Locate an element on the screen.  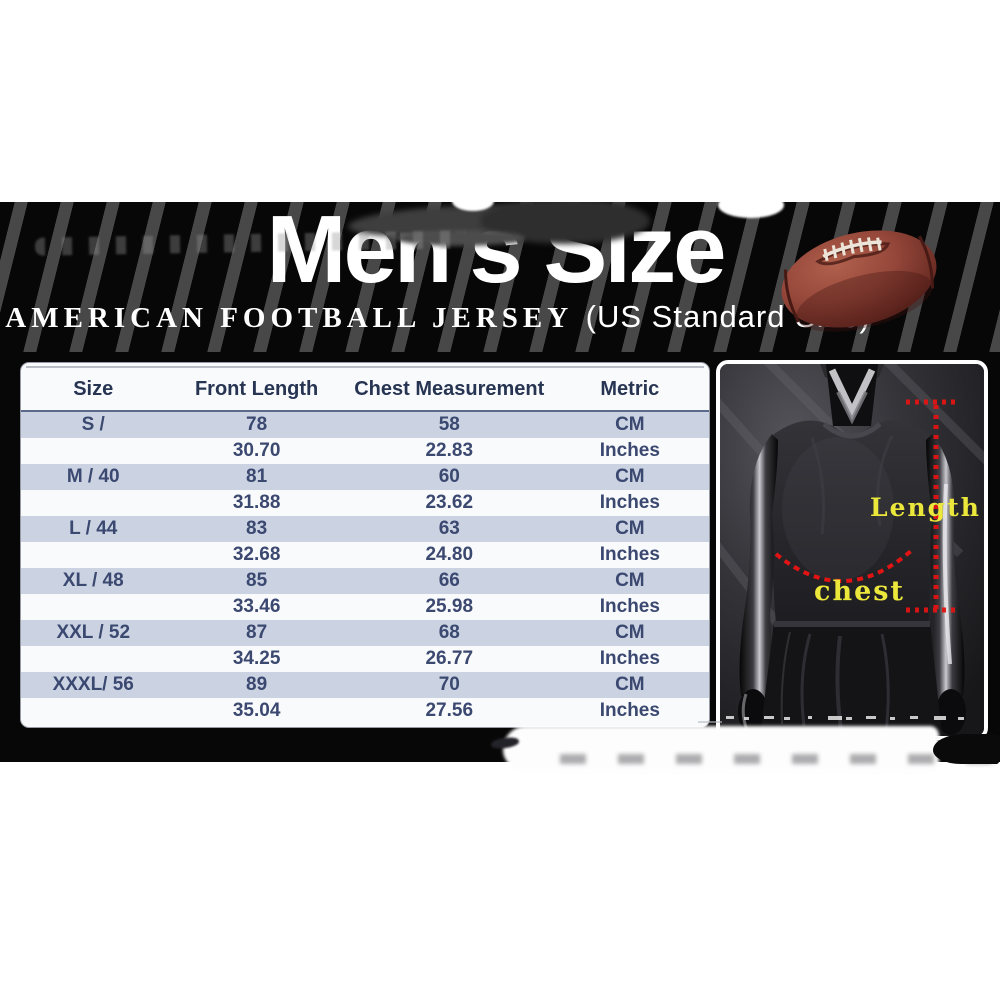
chest-cell: 27.56 is located at coordinates (449, 711).